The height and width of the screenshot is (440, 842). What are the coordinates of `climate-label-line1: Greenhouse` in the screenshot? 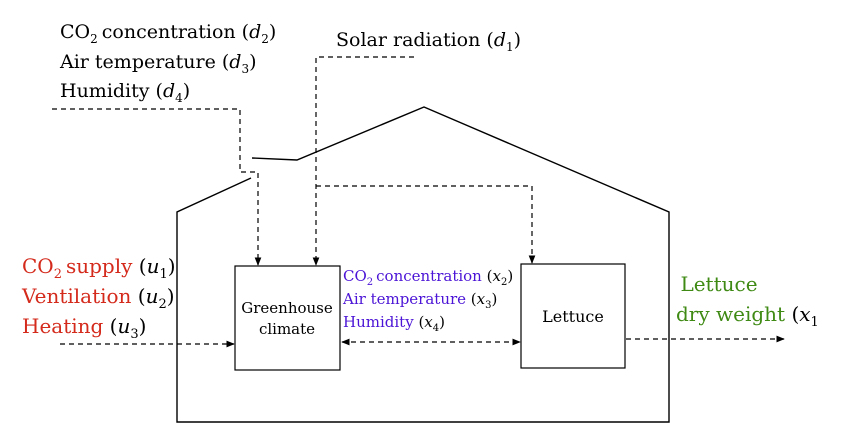 It's located at (287, 308).